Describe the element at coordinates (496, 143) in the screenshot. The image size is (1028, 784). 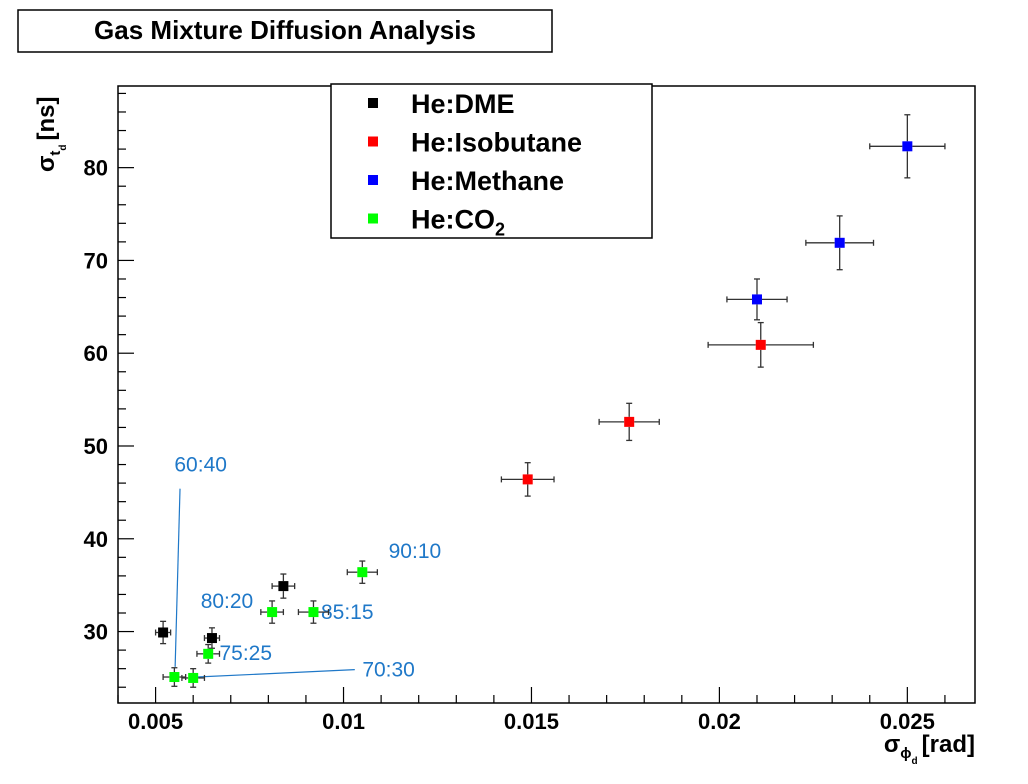
I see `legend-label: He:Isobutane` at that location.